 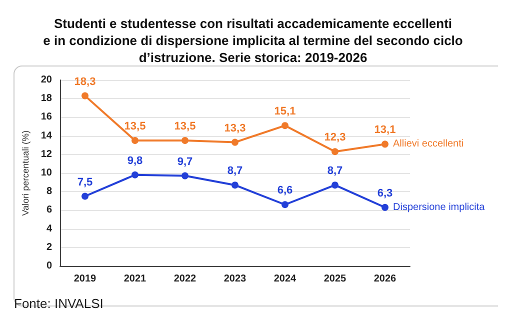 I want to click on y-tick-label: 14, so click(x=46, y=136).